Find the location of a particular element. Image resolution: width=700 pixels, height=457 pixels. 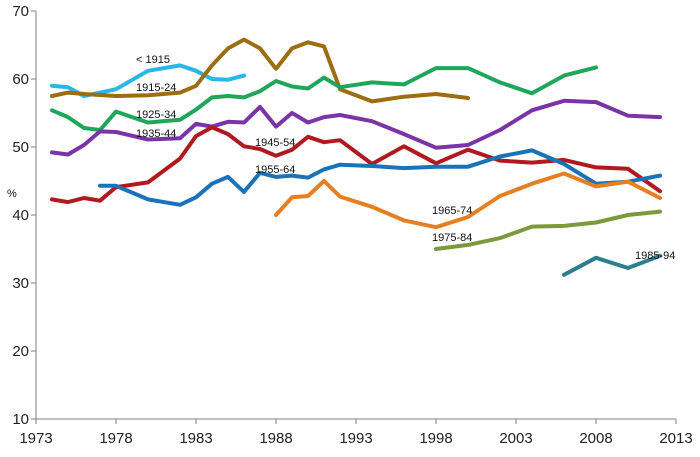

y-tick-label: 50 is located at coordinates (20, 147).